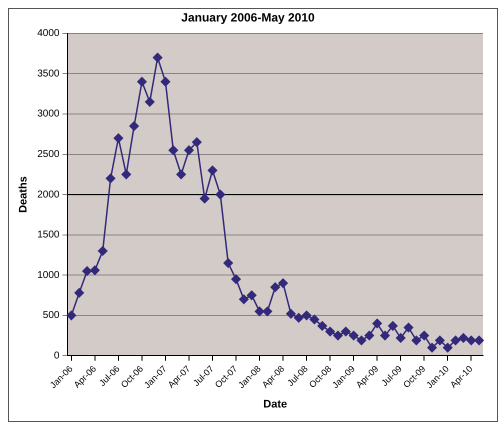 This screenshot has height=428, width=504. I want to click on y-tick-label: 2000, so click(48, 194).